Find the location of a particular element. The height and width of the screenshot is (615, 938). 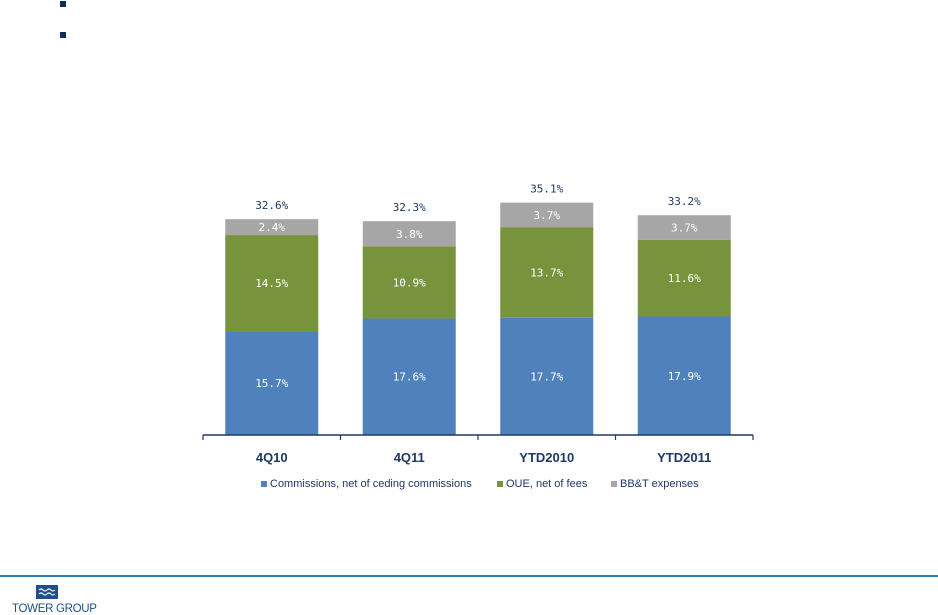

total-label: 32.3% is located at coordinates (409, 207).